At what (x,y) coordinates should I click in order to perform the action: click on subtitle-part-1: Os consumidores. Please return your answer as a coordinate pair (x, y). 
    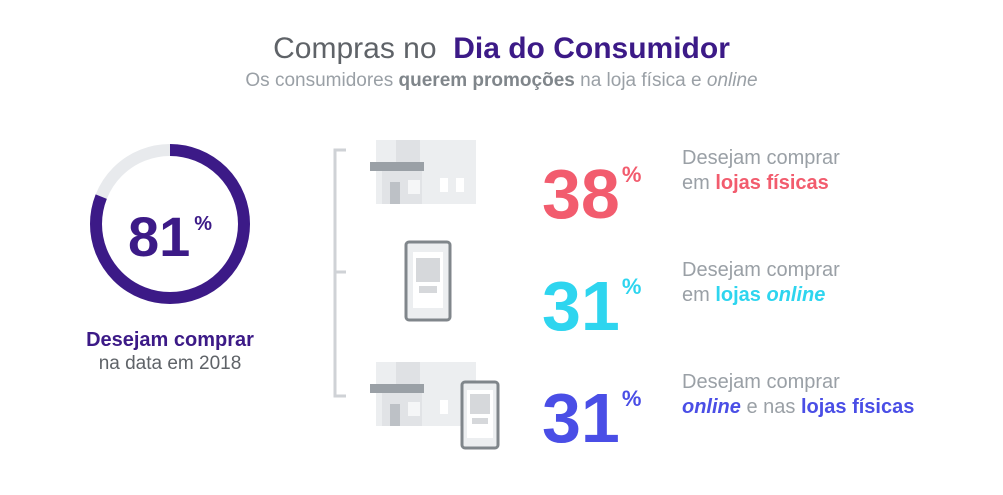
    Looking at the image, I should click on (322, 80).